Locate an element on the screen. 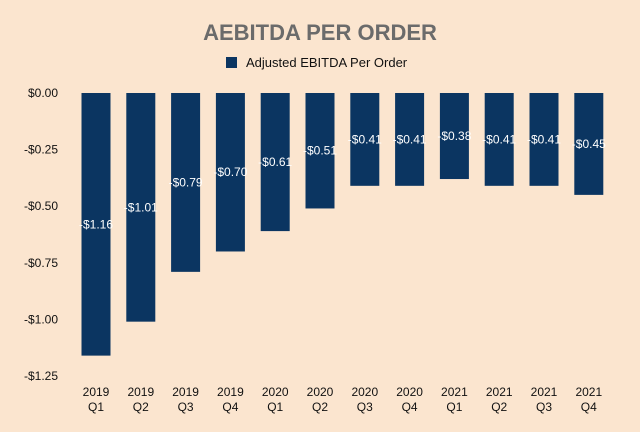 Image resolution: width=640 pixels, height=432 pixels. legend-label: Adjusted EBITDA Per Order is located at coordinates (327, 62).